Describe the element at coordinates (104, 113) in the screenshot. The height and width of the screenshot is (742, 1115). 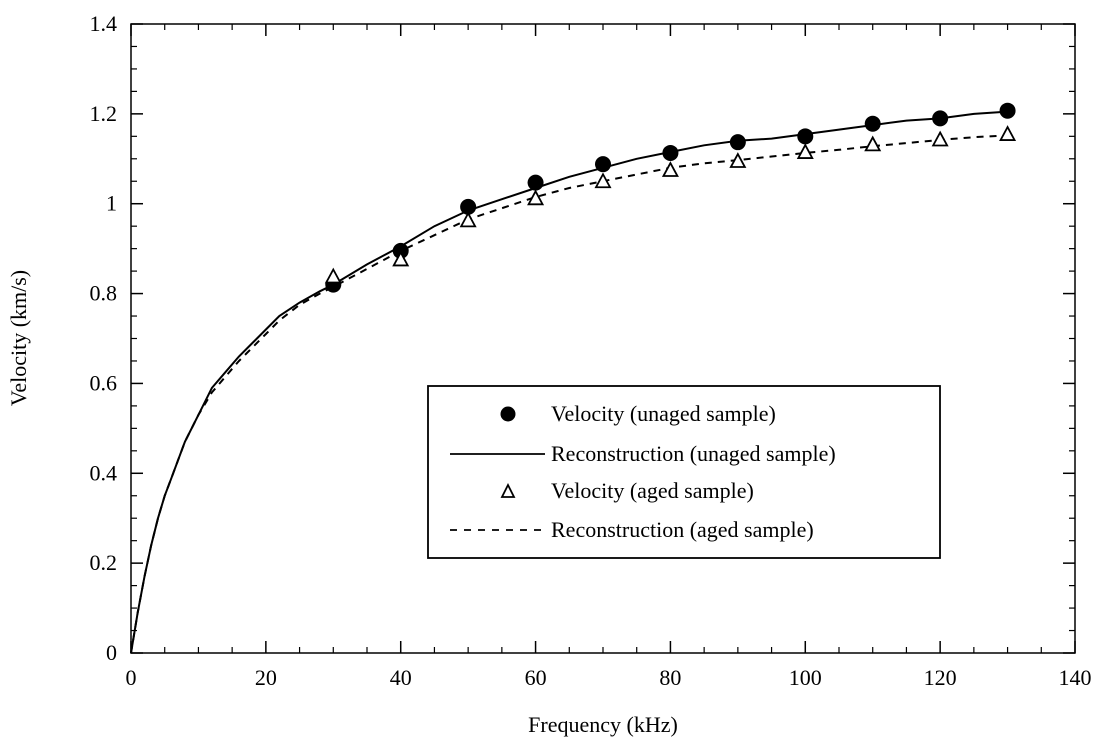
I see `y-tick-label: 1.2` at that location.